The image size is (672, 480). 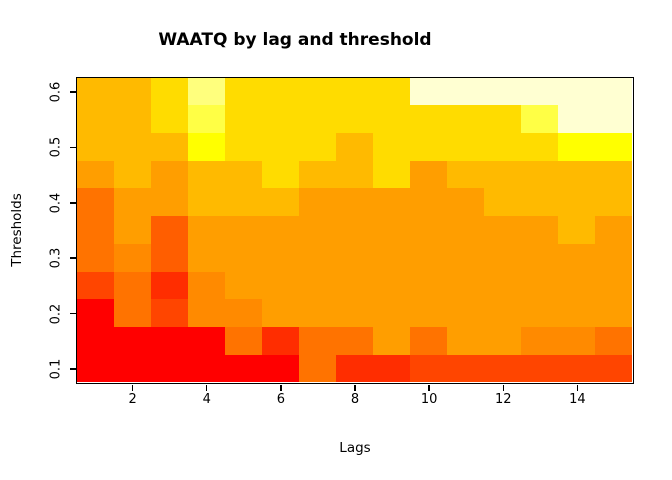 I want to click on x-tick-label: 4, so click(x=206, y=399).